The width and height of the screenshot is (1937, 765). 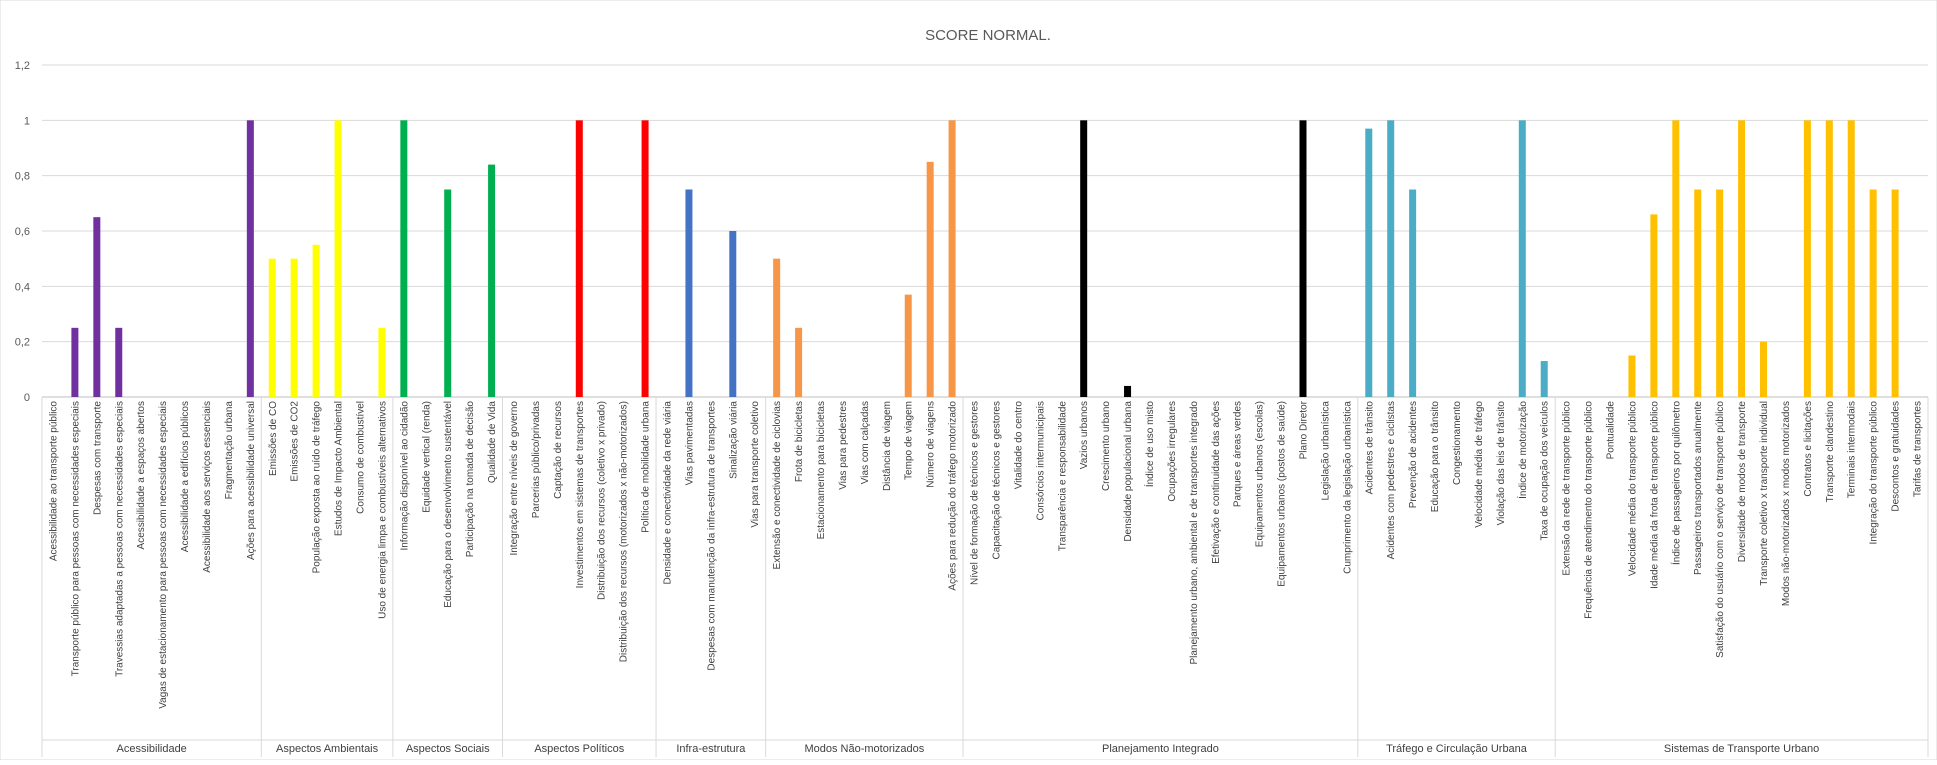 I want to click on y-tick-label: 0,4, so click(x=22, y=287).